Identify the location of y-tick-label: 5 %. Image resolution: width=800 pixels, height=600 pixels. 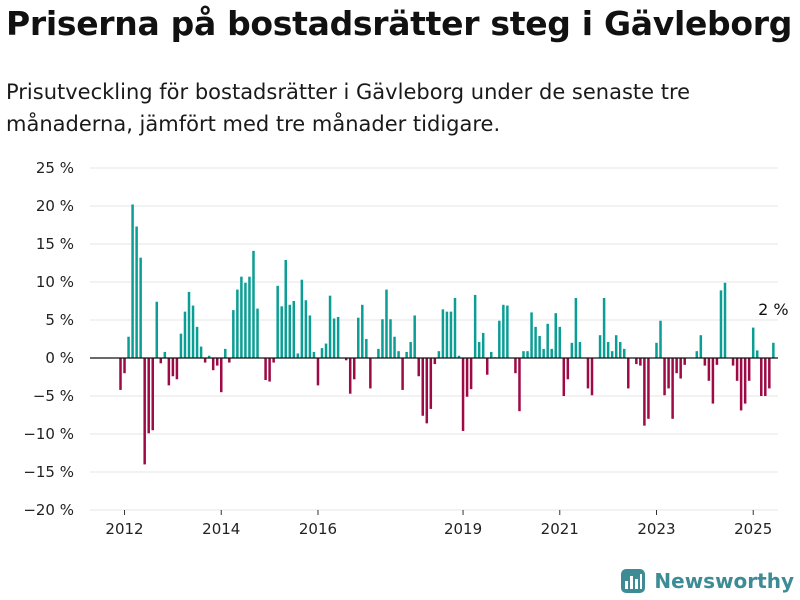
(59, 320).